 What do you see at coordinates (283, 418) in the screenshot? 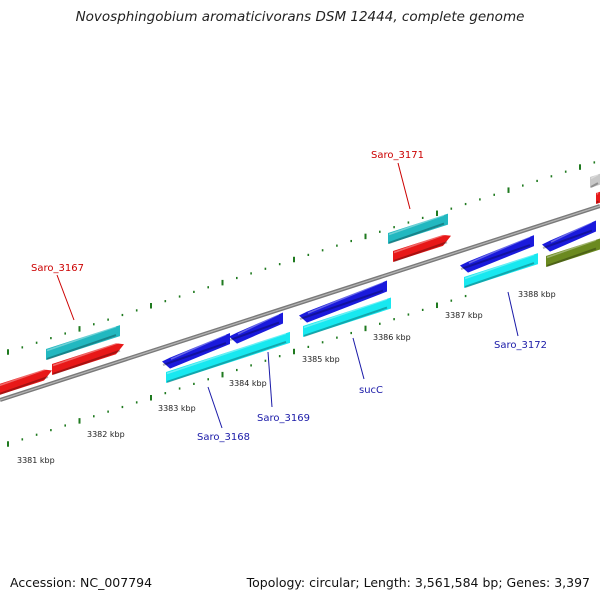
I see `gene-label-saro-3169: Saro_3169` at bounding box center [283, 418].